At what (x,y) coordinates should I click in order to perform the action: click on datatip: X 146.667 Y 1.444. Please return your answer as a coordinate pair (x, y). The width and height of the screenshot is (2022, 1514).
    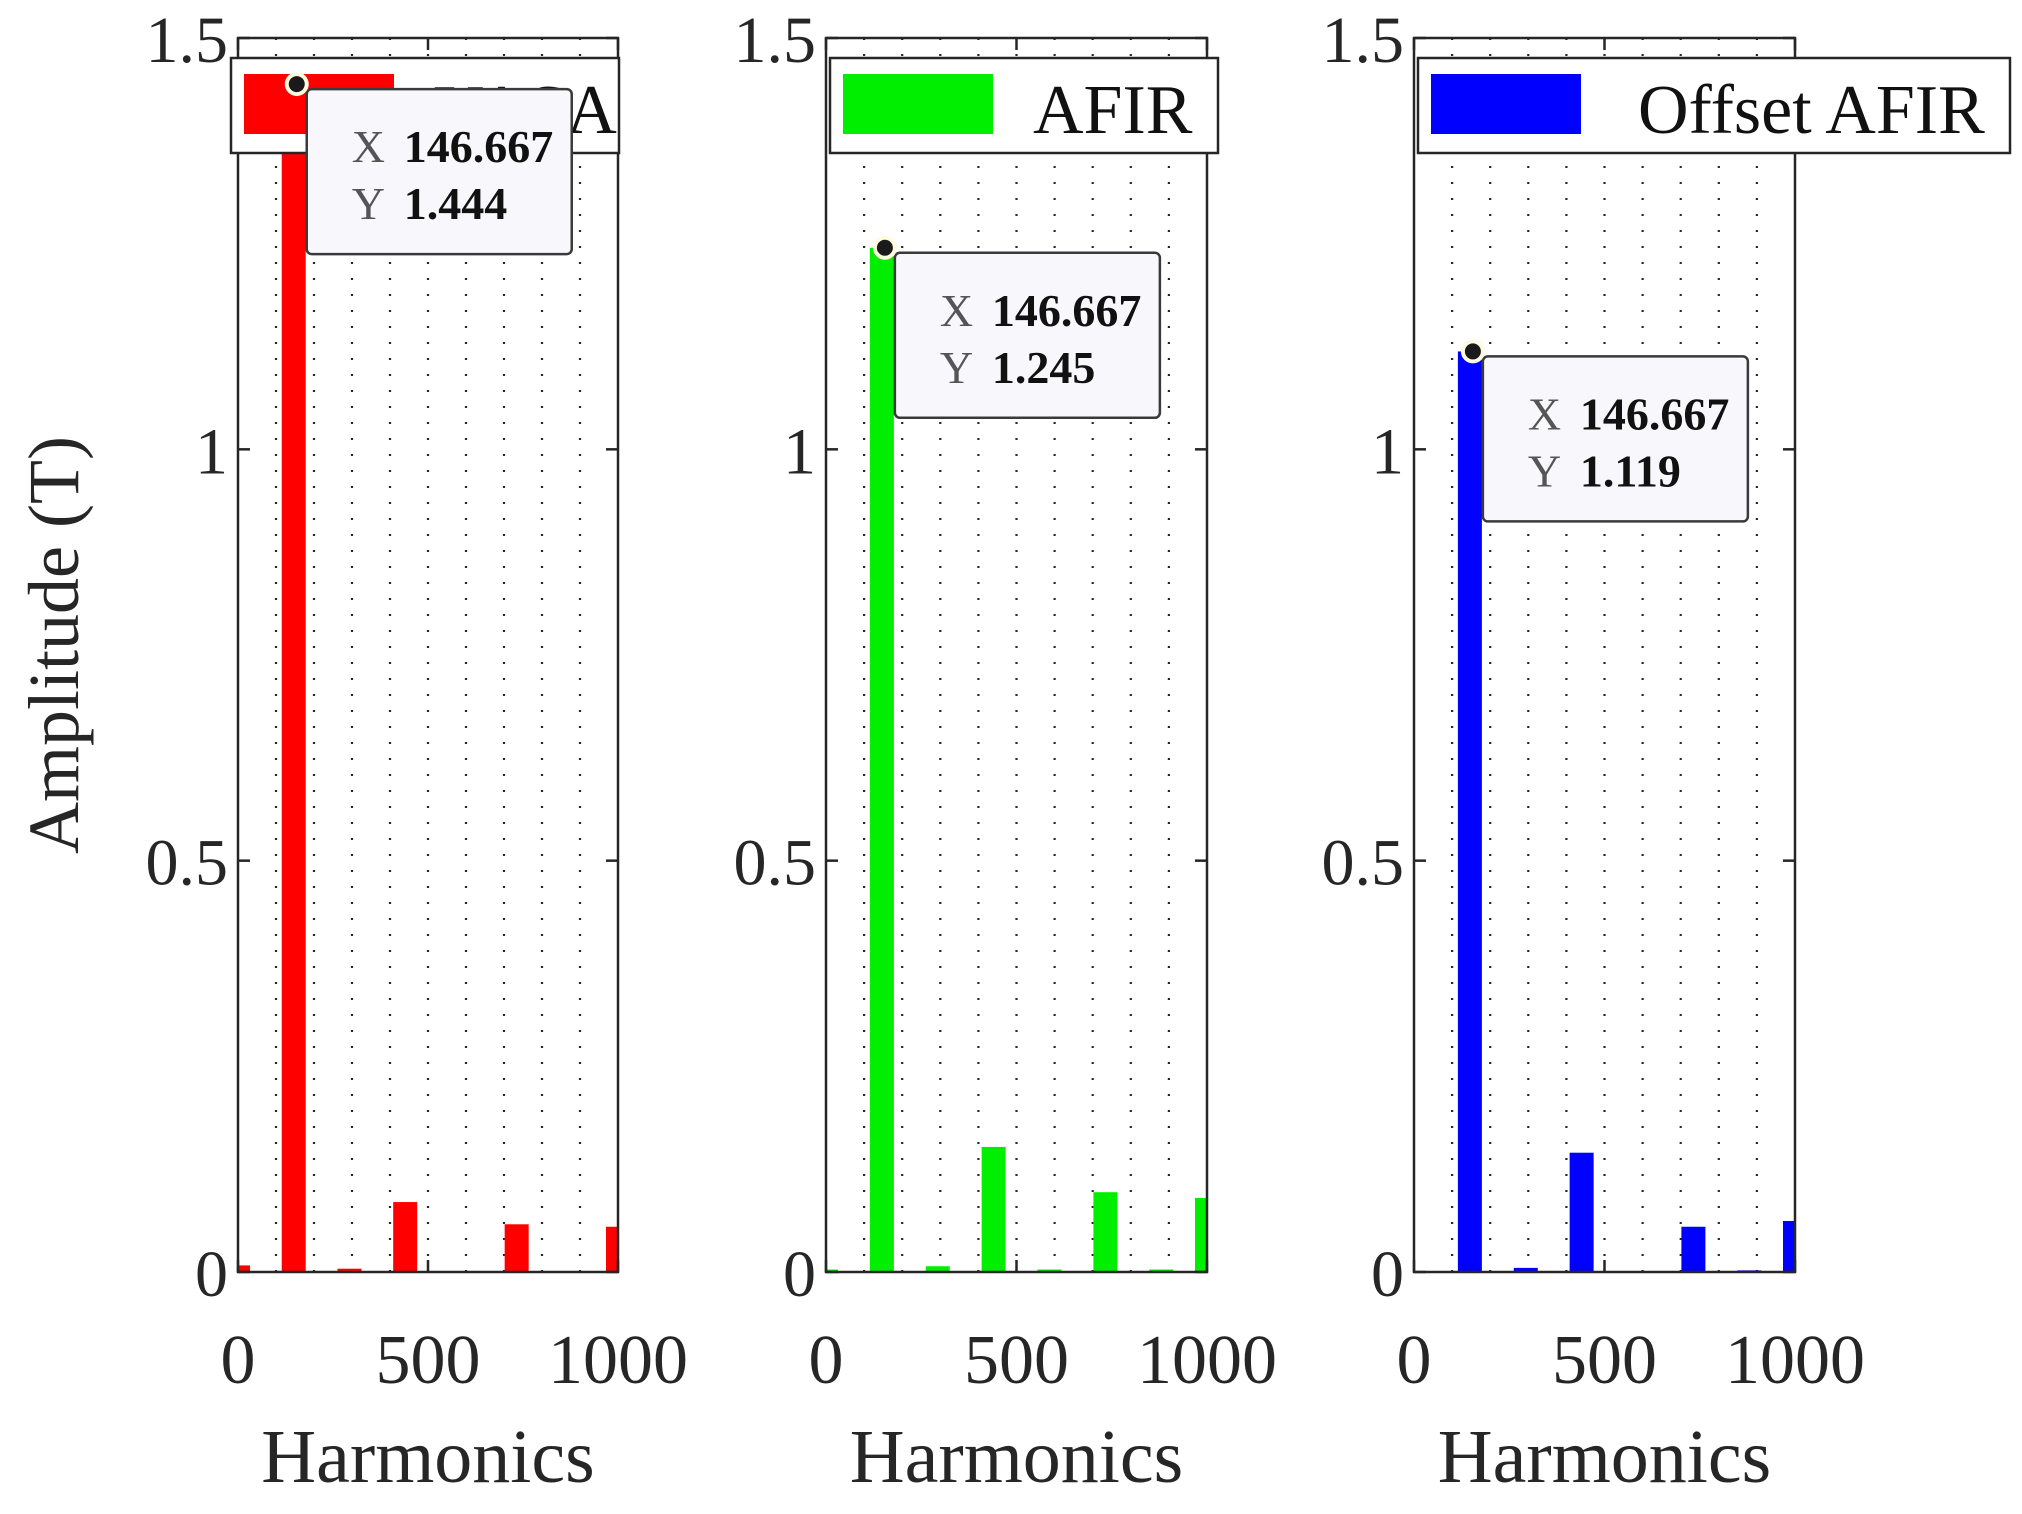
    Looking at the image, I should click on (428, 164).